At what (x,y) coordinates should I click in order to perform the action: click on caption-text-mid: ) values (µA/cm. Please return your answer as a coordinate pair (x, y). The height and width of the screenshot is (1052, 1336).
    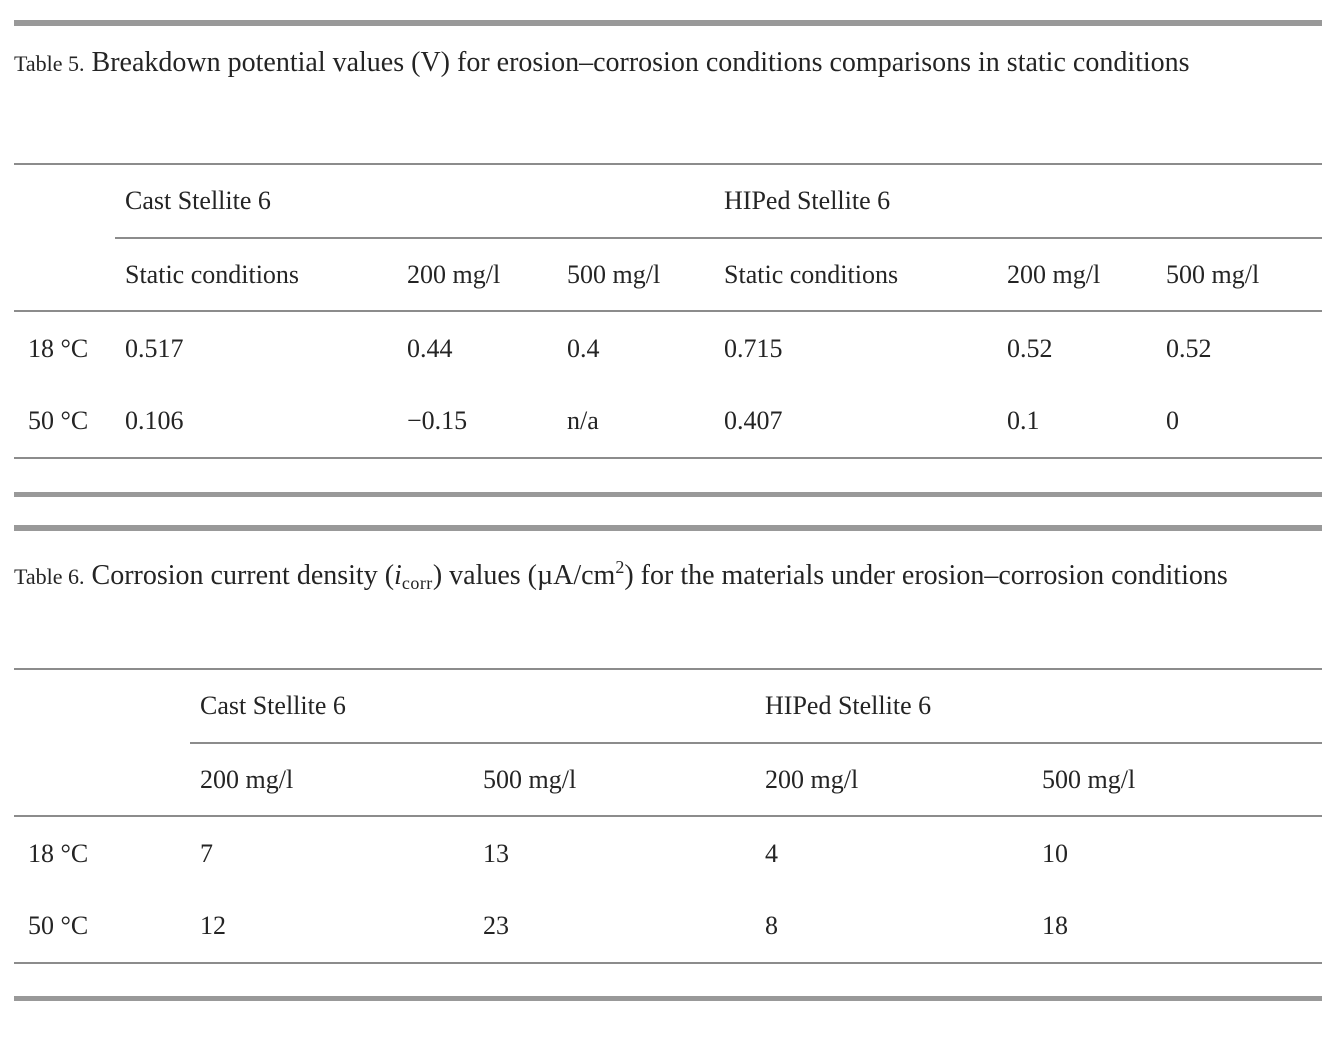
    Looking at the image, I should click on (524, 575).